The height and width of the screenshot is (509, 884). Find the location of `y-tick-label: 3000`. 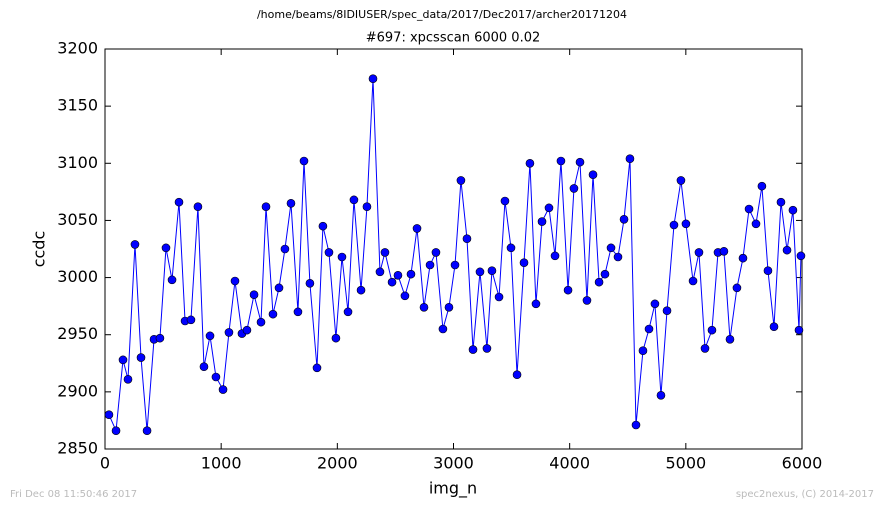

y-tick-label: 3000 is located at coordinates (77, 276).